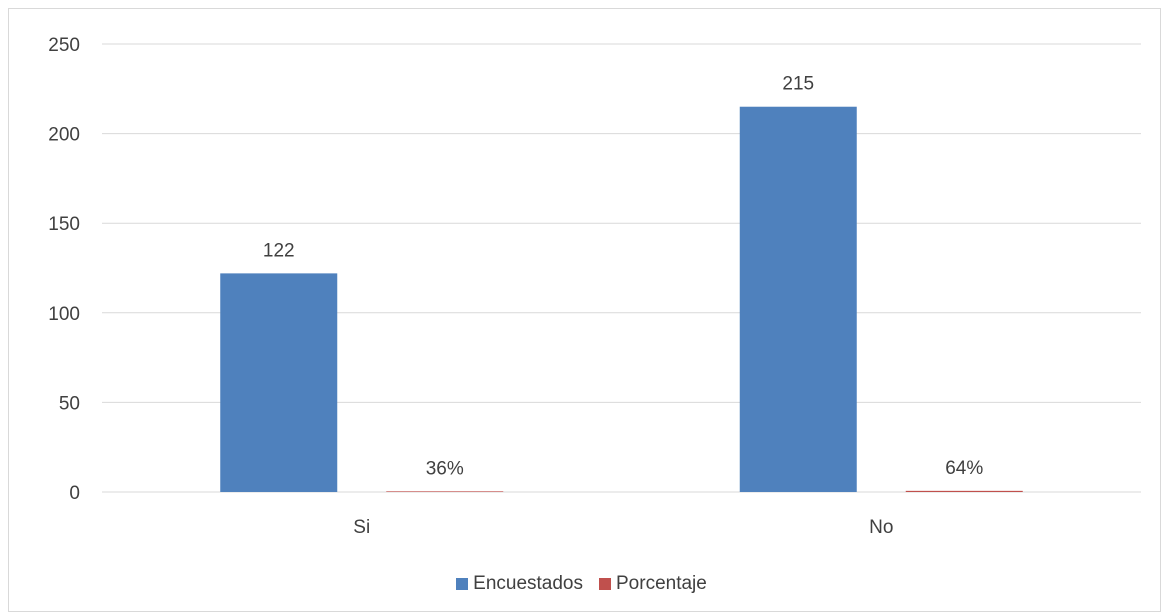 The height and width of the screenshot is (614, 1163). I want to click on y-tick-label: 200, so click(64, 135).